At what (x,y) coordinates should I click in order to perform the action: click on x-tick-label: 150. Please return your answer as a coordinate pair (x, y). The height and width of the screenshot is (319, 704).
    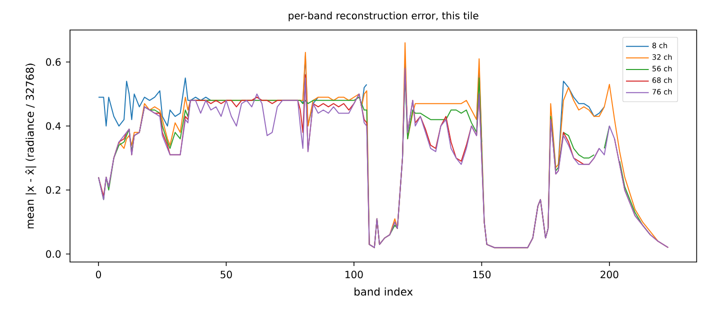
    Looking at the image, I should click on (482, 274).